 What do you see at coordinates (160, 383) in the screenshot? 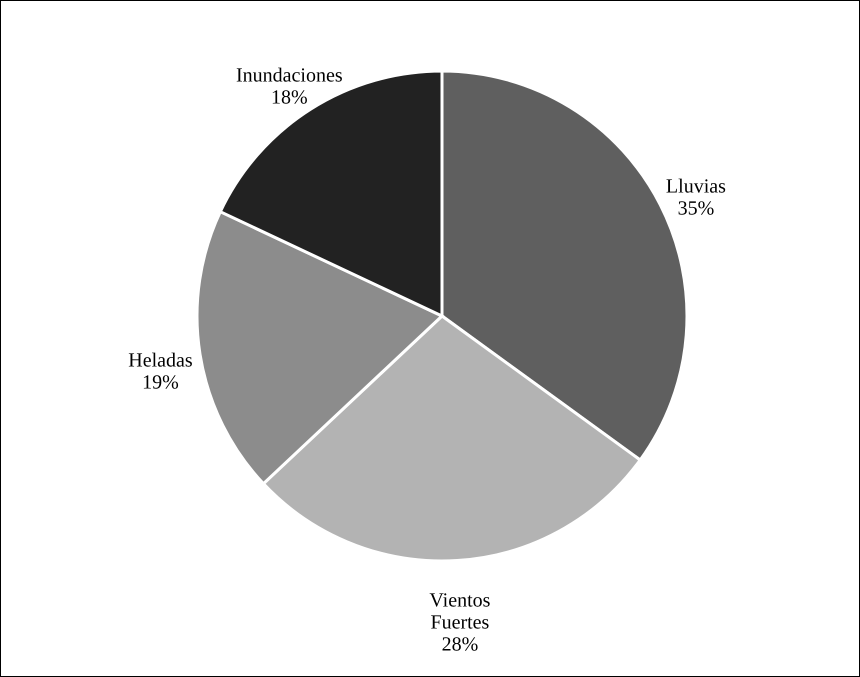
I see `data-label: 19%` at bounding box center [160, 383].